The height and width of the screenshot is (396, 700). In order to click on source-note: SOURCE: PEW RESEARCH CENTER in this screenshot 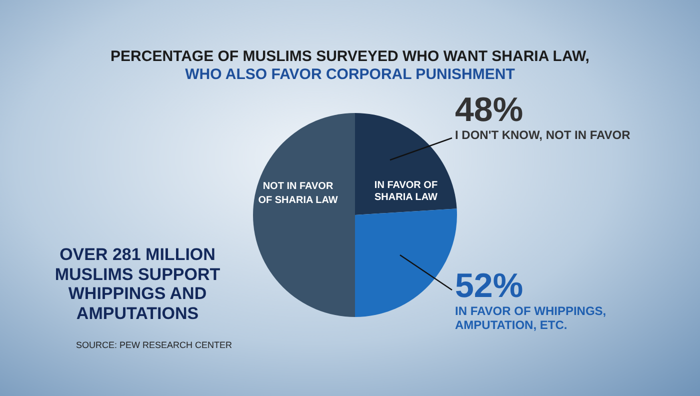, I will do `click(155, 345)`.